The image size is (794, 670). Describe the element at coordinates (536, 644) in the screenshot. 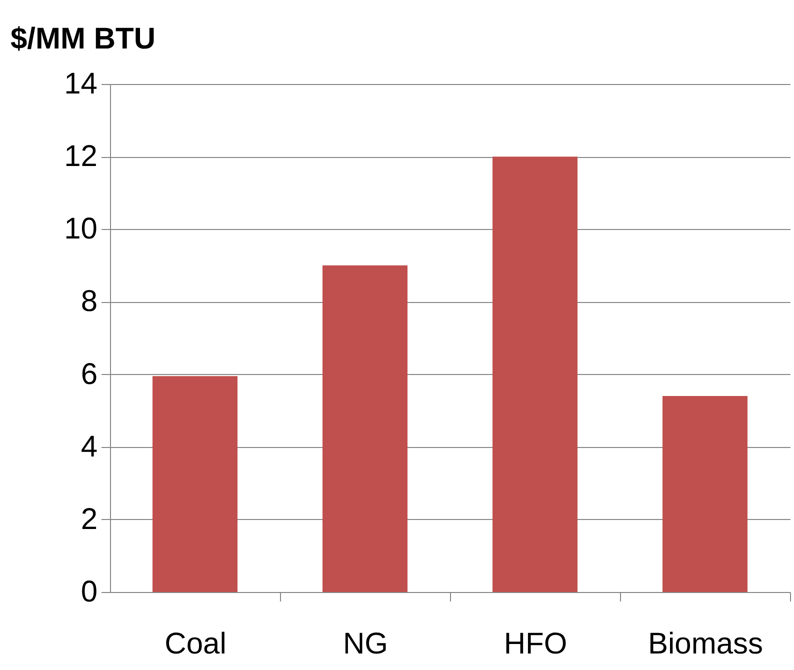

I see `x-tick-label: HFO` at that location.